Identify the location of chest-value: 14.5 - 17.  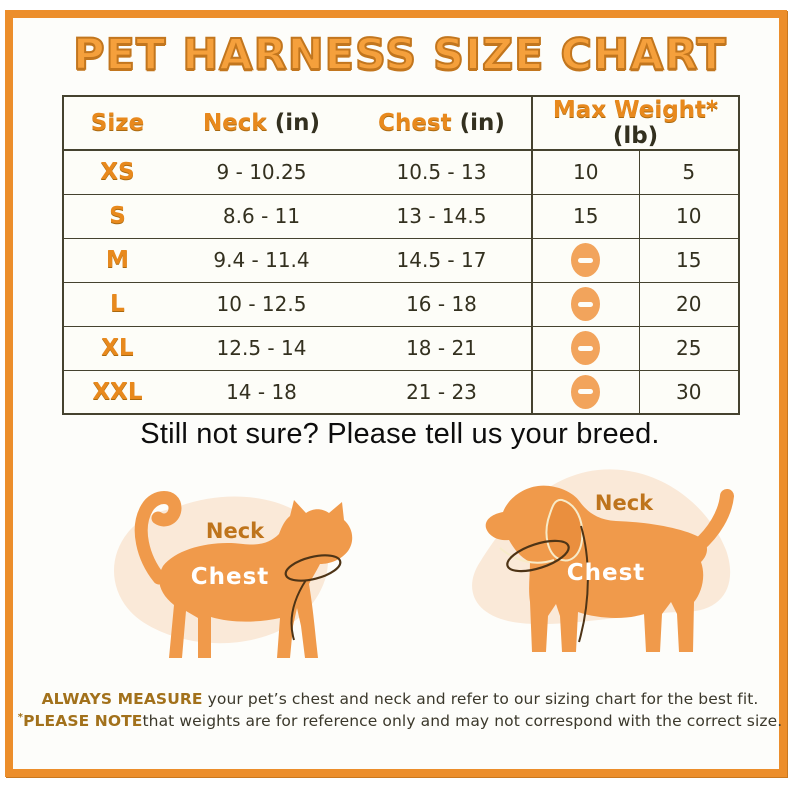
(442, 259).